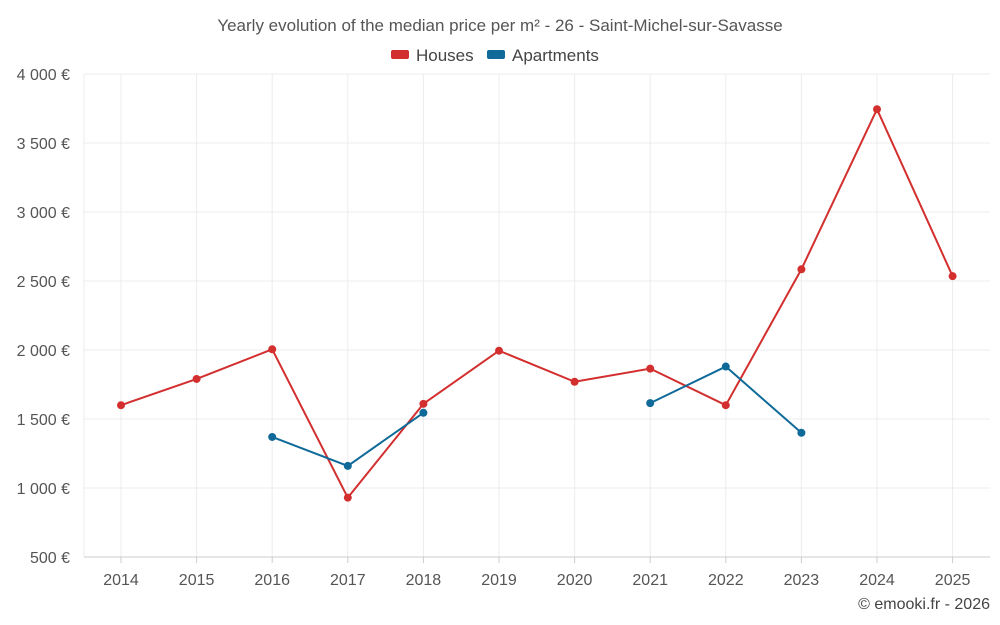 This screenshot has width=1000, height=625. What do you see at coordinates (423, 403) in the screenshot?
I see `data-point-houses-2018` at bounding box center [423, 403].